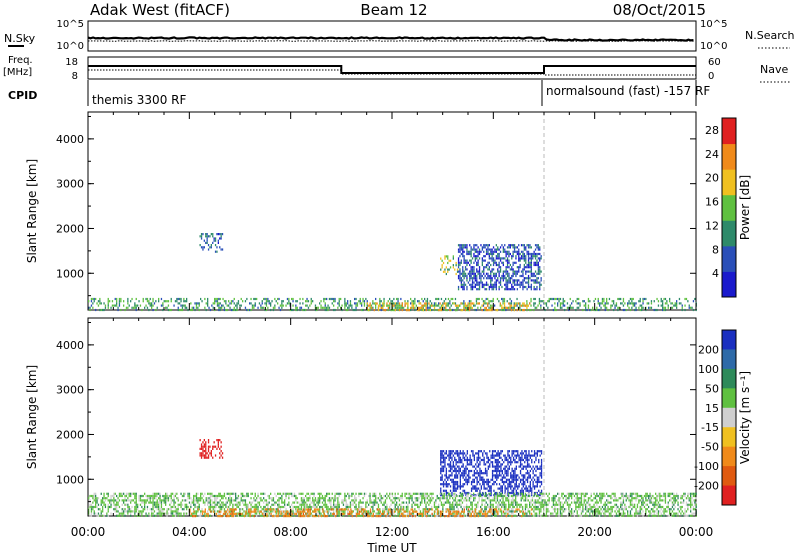 The width and height of the screenshot is (800, 554). Describe the element at coordinates (392, 272) in the screenshot. I see `echo-cells` at that location.